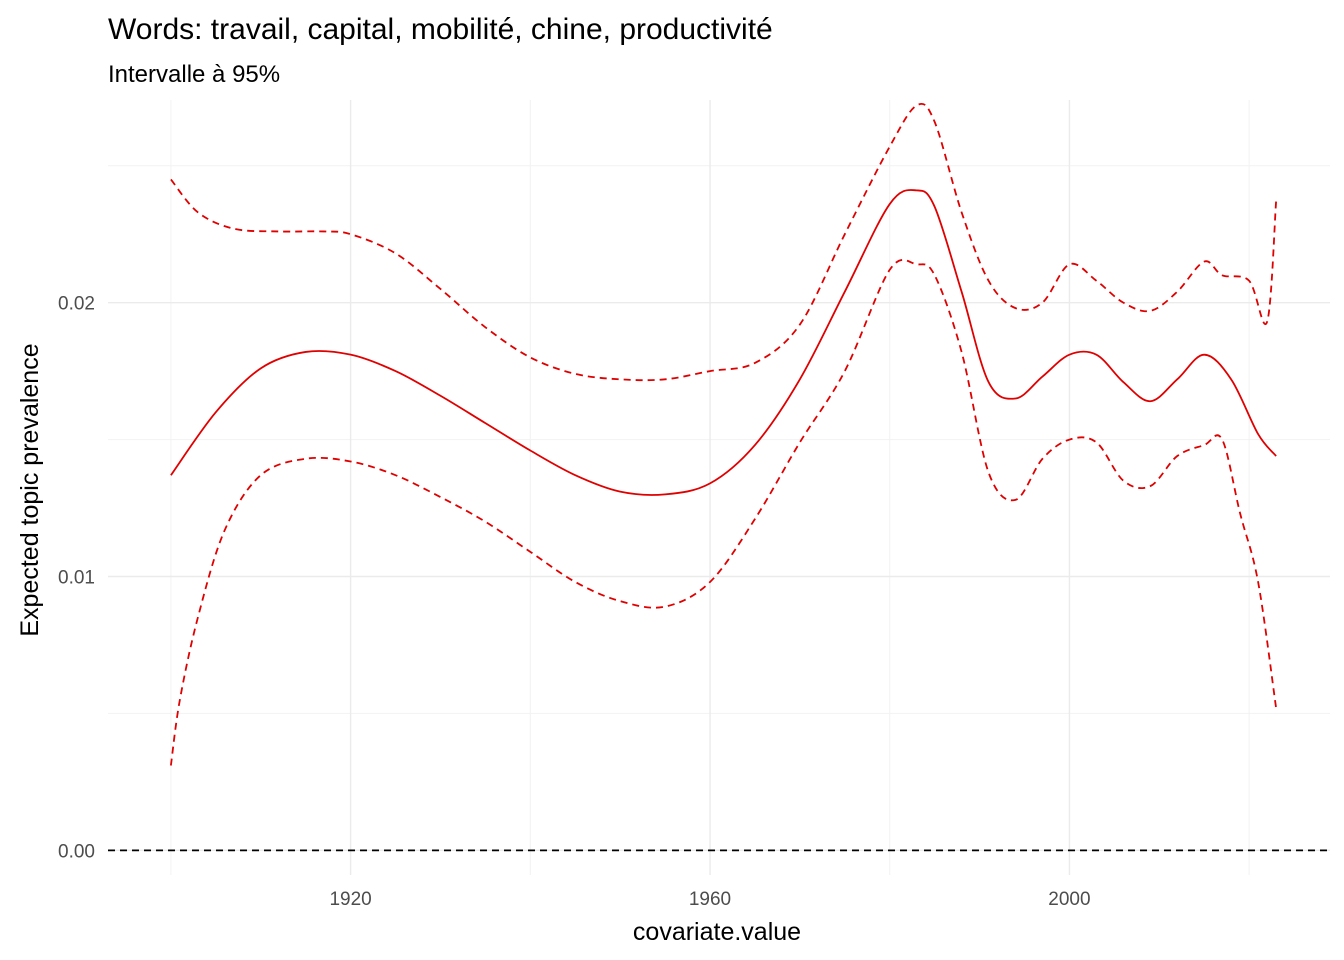 The image size is (1344, 960). What do you see at coordinates (350, 899) in the screenshot?
I see `x-tick-label: 1920` at bounding box center [350, 899].